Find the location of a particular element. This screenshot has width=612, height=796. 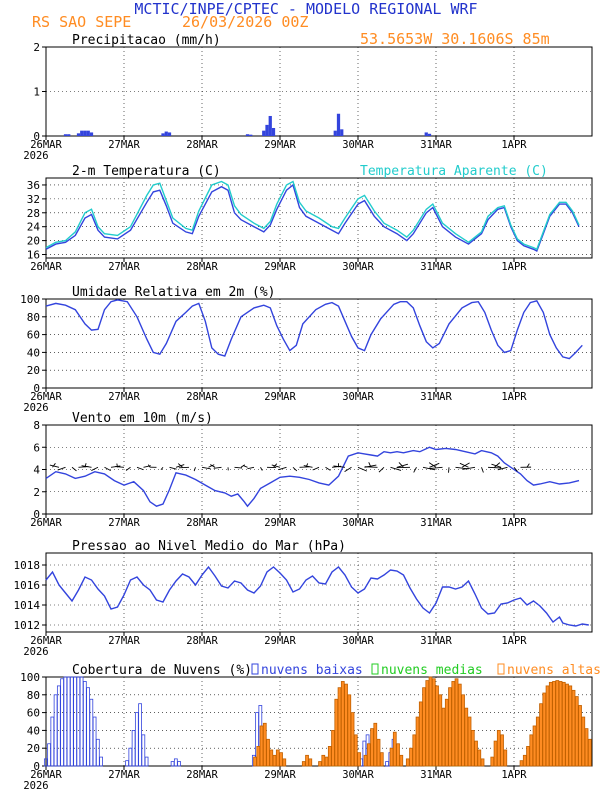

temperature-xtick-label: 30MAR is located at coordinates (358, 267).